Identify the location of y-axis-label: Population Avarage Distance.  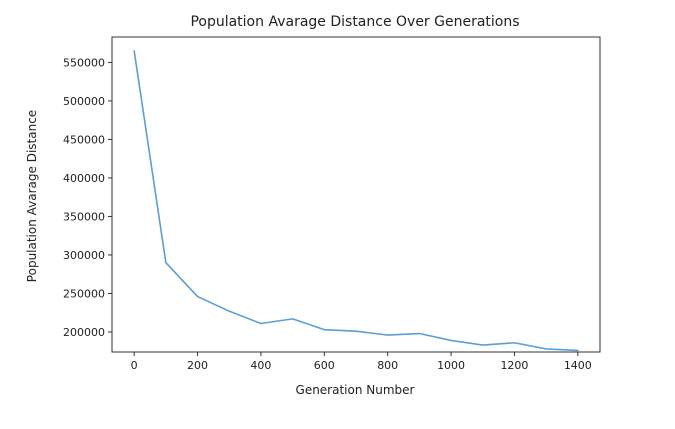
(32, 196).